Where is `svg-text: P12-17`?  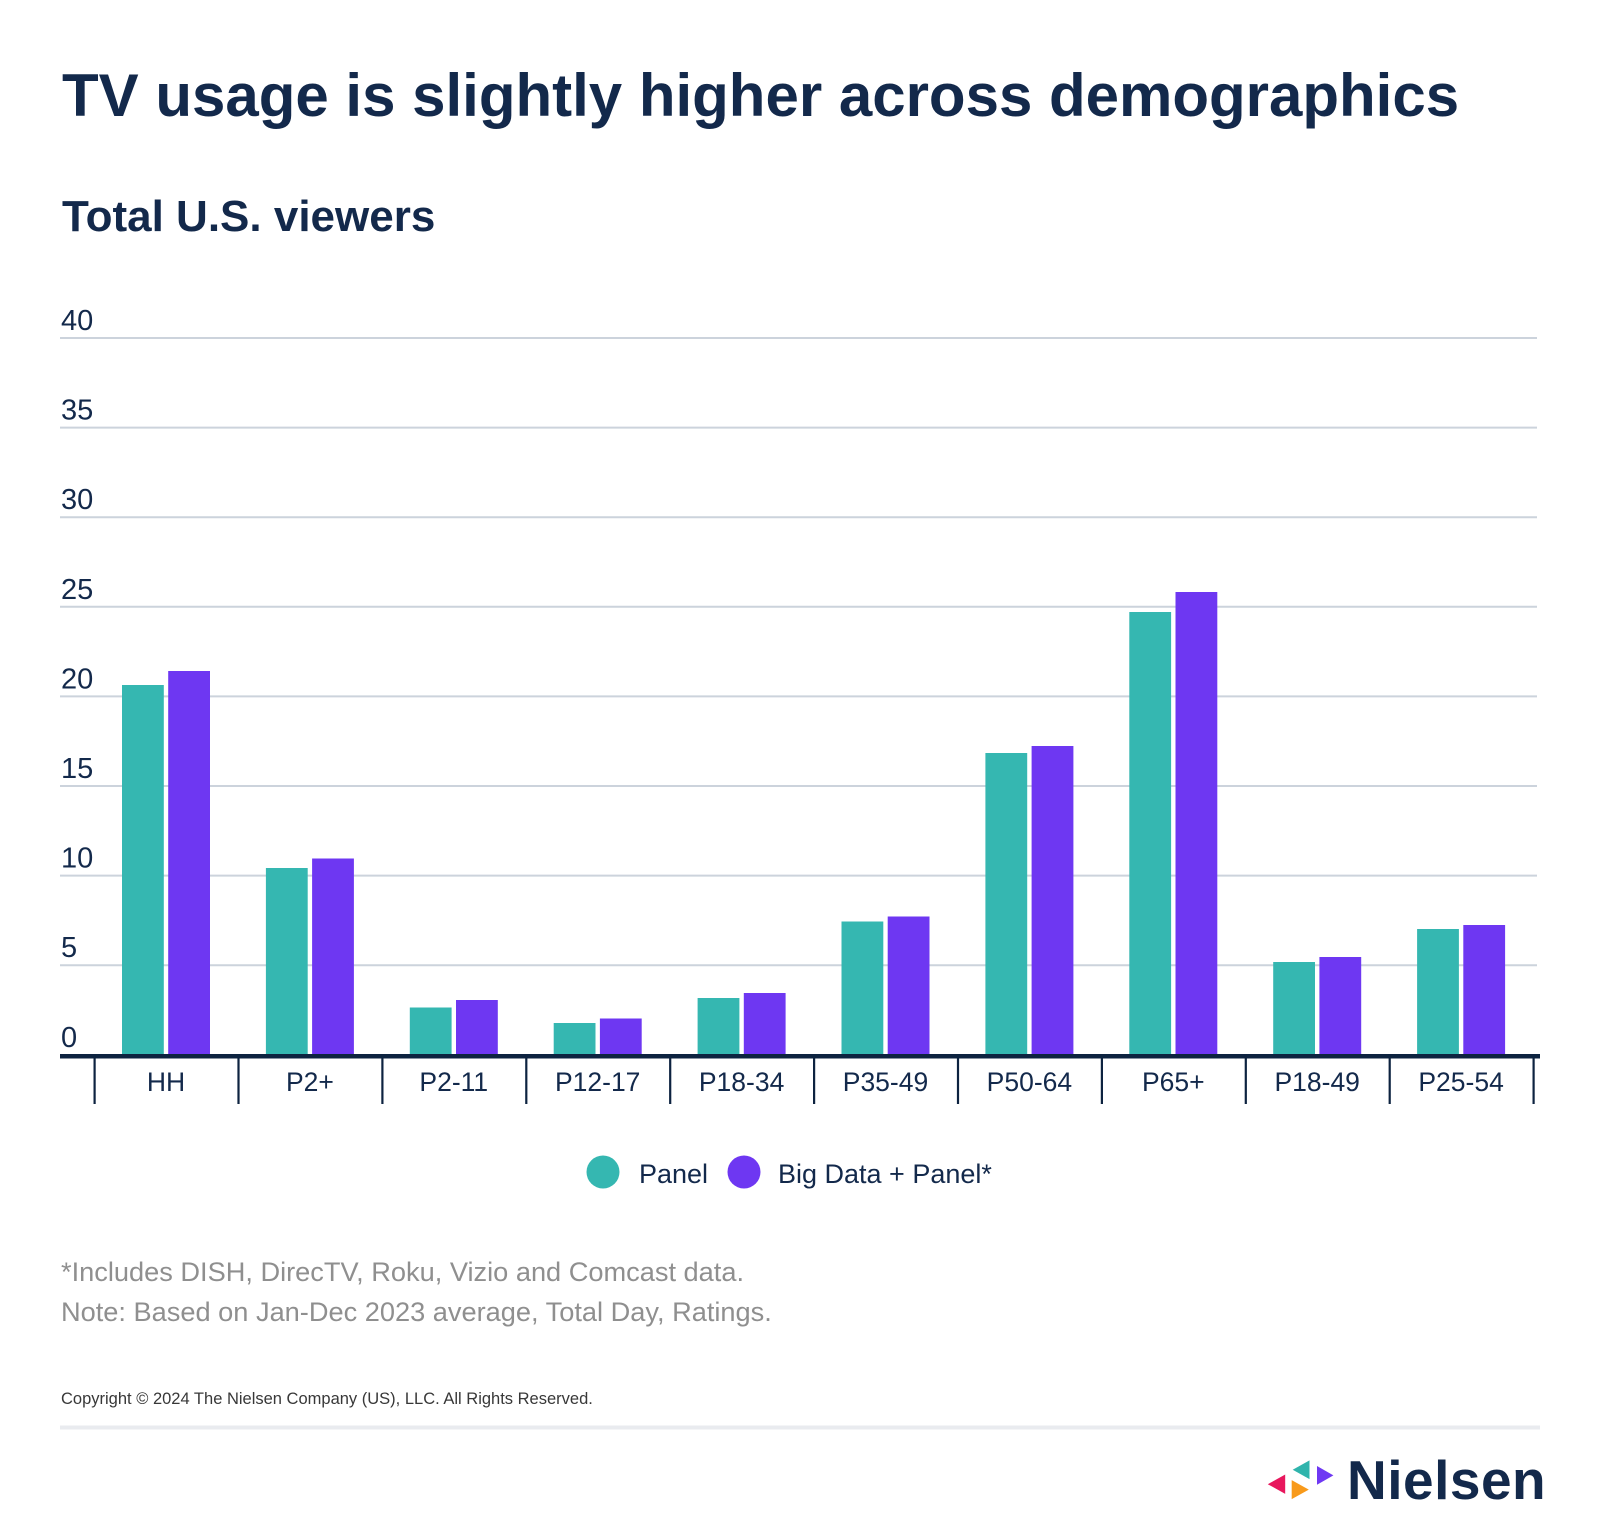 svg-text: P12-17 is located at coordinates (597, 1082).